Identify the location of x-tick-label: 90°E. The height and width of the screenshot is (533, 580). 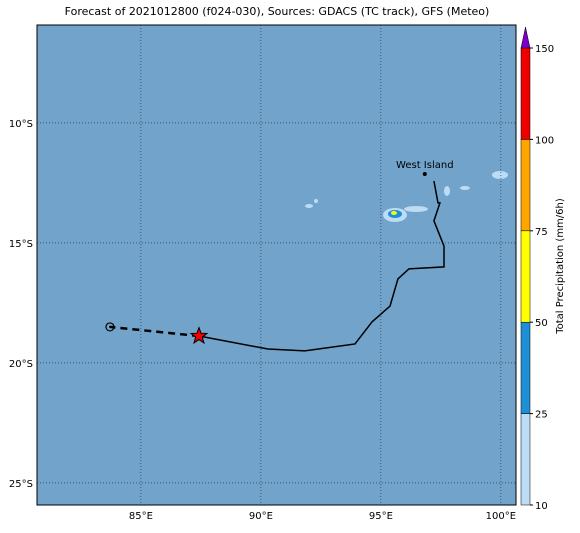
(261, 516).